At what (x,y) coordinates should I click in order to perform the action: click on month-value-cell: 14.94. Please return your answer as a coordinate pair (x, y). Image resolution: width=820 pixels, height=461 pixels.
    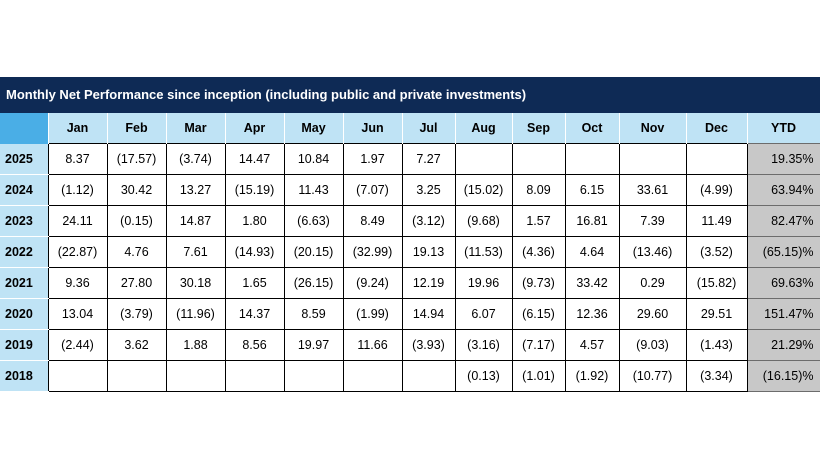
    Looking at the image, I should click on (428, 314).